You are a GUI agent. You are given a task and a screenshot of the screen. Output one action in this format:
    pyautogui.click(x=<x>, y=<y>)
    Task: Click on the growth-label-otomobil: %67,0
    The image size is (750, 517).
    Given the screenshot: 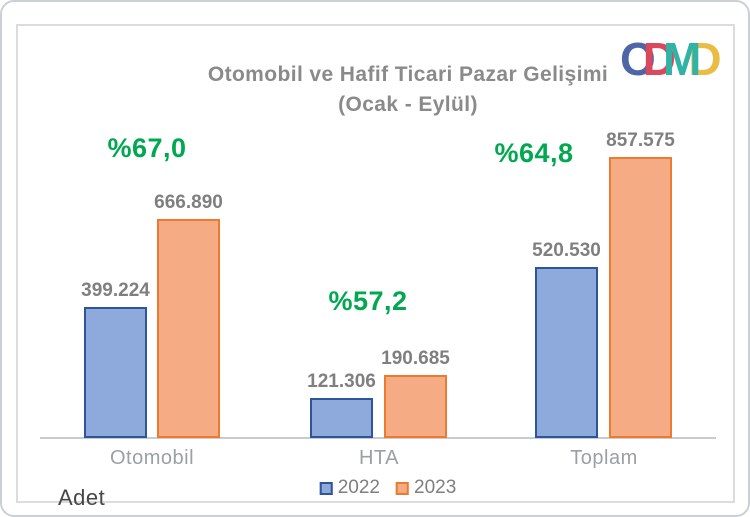 What is the action you would take?
    pyautogui.click(x=147, y=148)
    